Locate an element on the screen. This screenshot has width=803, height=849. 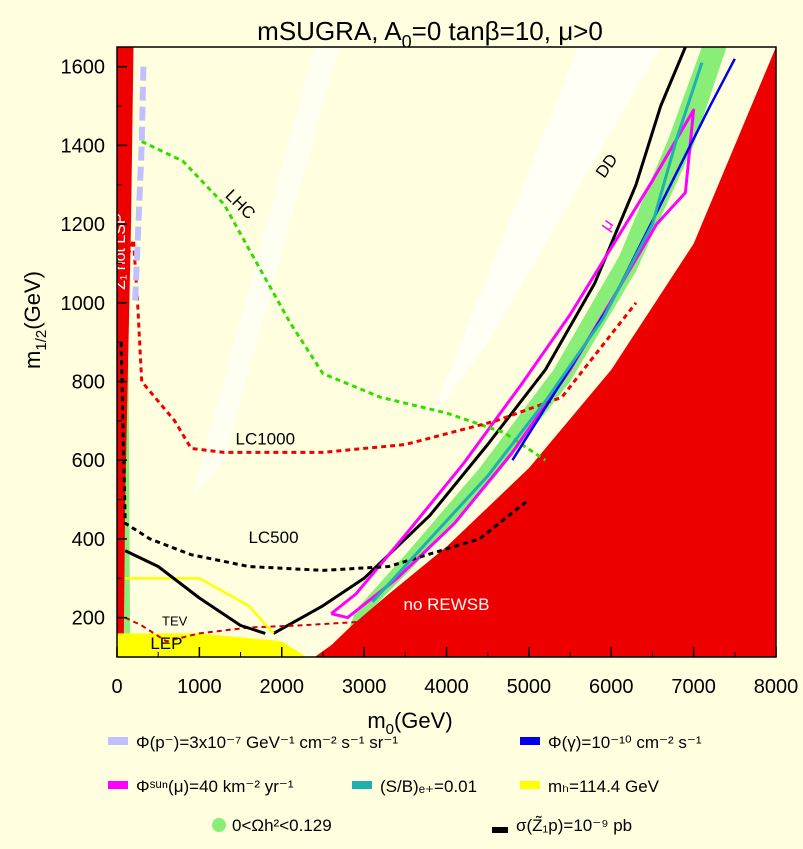
y-tick-label-3: 800 is located at coordinates (88, 383).